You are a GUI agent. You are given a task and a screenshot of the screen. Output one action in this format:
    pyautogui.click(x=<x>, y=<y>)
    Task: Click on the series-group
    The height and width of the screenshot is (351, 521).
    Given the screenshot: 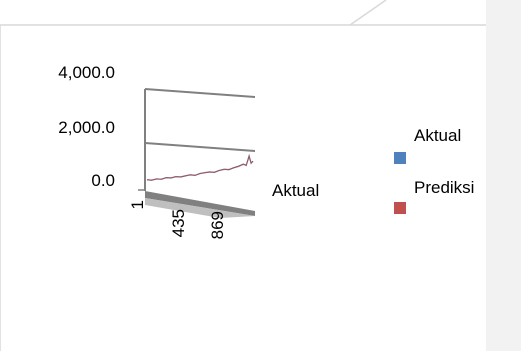 What is the action you would take?
    pyautogui.click(x=200, y=167)
    